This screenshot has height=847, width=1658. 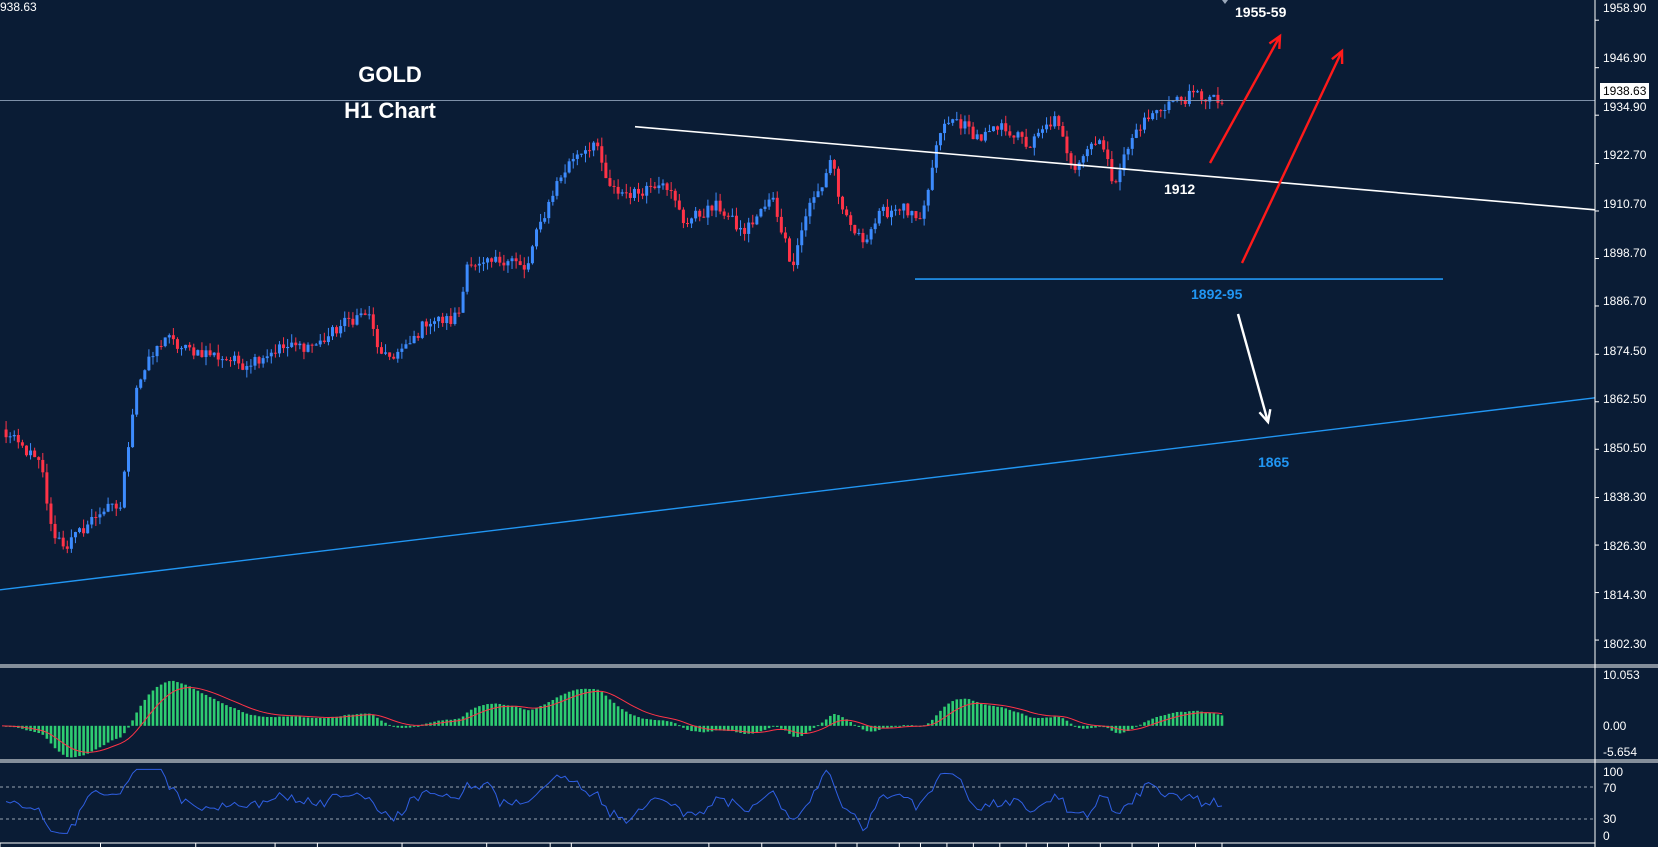 What do you see at coordinates (1625, 253) in the screenshot?
I see `y-tick-label: 1898.70` at bounding box center [1625, 253].